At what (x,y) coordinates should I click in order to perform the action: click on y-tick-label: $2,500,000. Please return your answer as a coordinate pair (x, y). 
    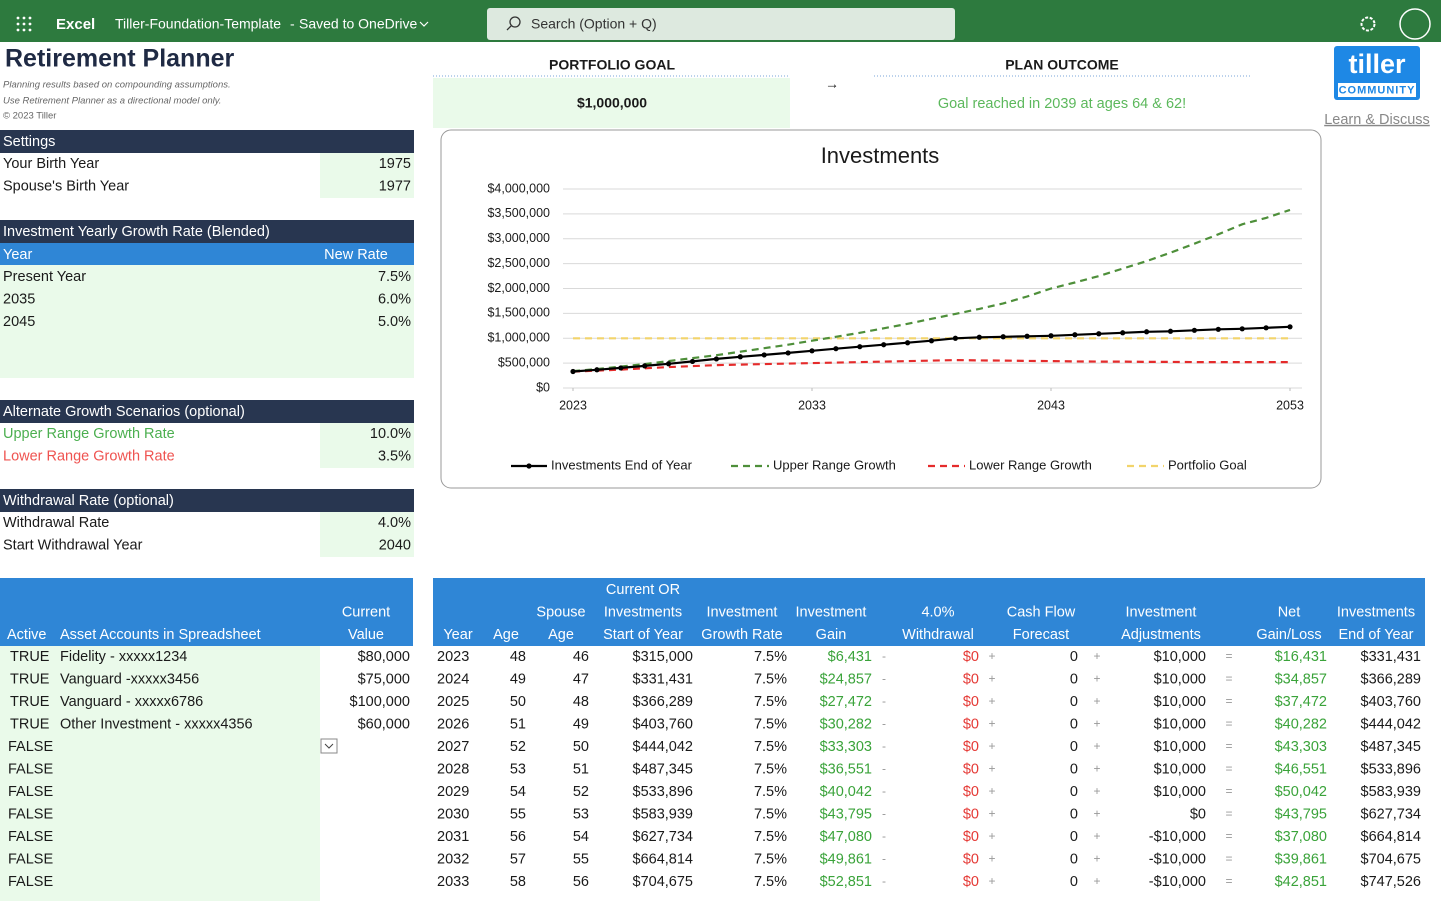
    Looking at the image, I should click on (518, 263).